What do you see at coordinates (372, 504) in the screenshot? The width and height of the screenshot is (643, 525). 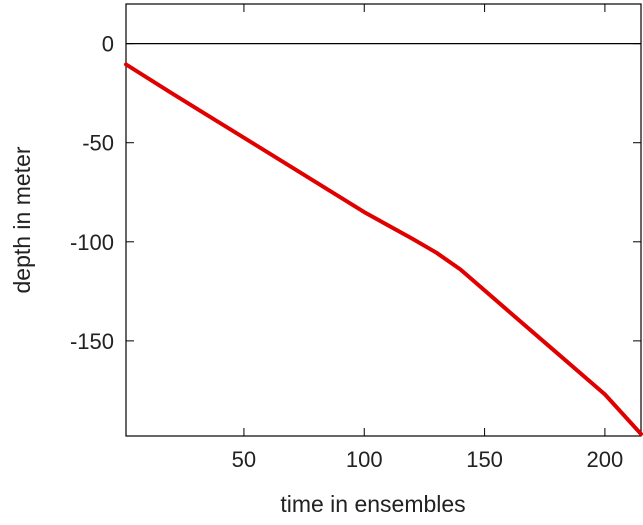 I see `x-axis-label: time in ensembles` at bounding box center [372, 504].